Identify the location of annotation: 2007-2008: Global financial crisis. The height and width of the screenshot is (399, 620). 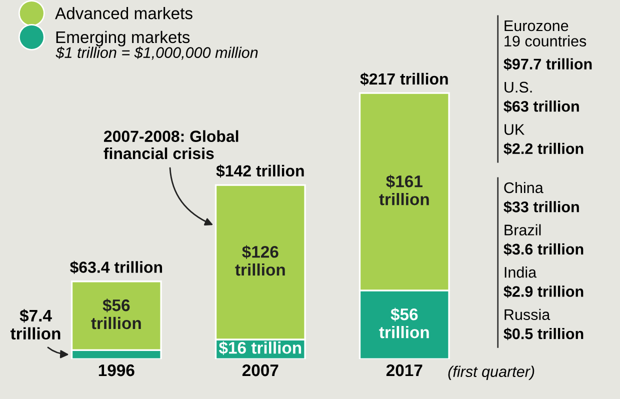
(171, 145).